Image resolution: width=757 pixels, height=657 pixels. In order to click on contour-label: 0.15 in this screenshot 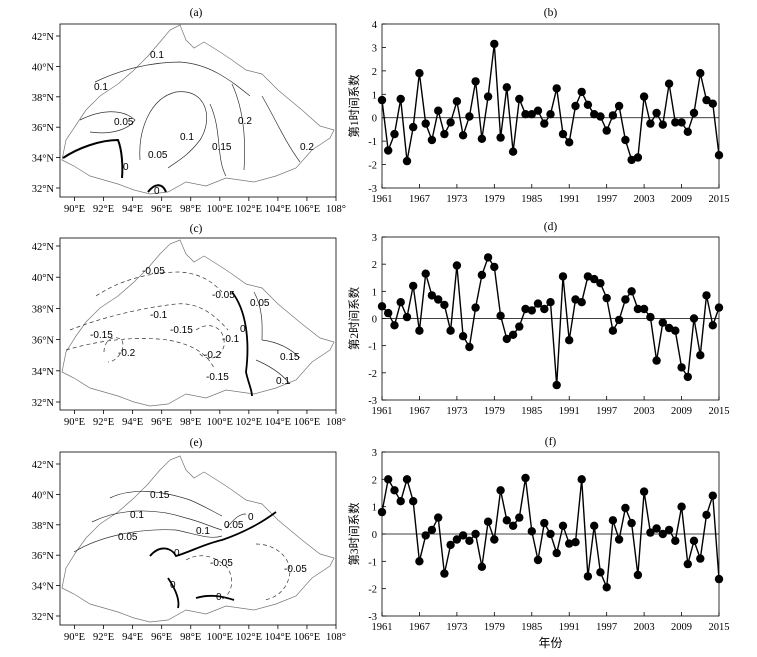, I will do `click(222, 147)`.